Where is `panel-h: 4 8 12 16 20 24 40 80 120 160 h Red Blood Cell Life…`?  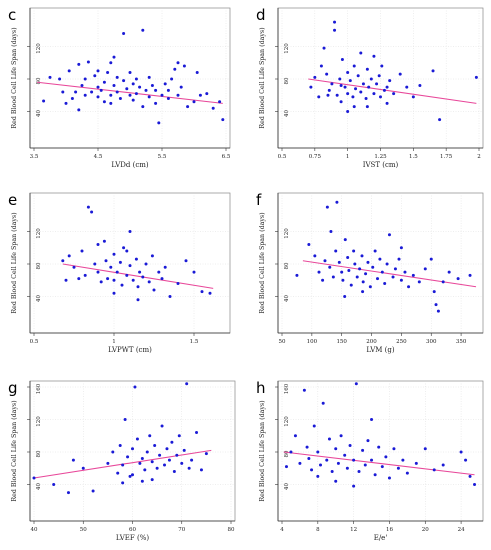
panel-h: 4 8 12 16 20 24 40 80 120 160 h Red Blood Cell Life… is located at coordinates (370, 460).